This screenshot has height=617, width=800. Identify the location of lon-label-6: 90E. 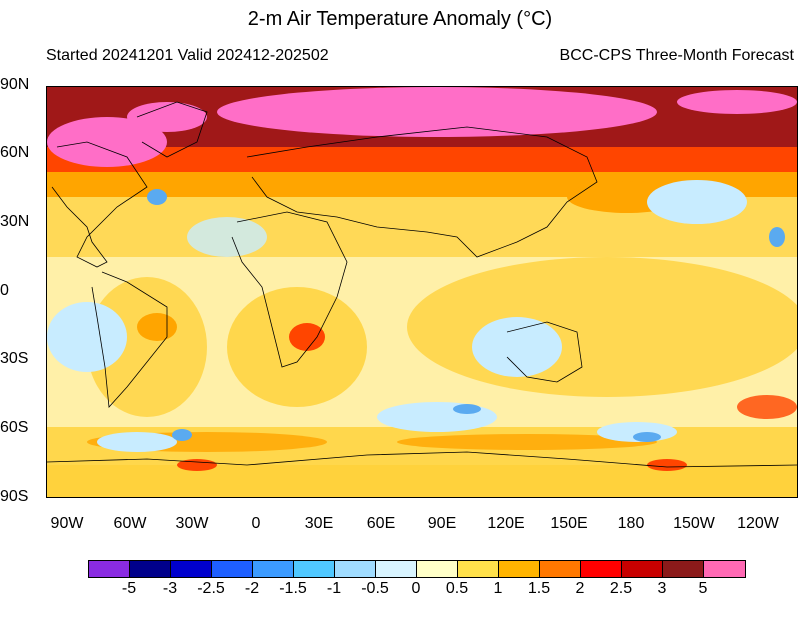
(442, 523).